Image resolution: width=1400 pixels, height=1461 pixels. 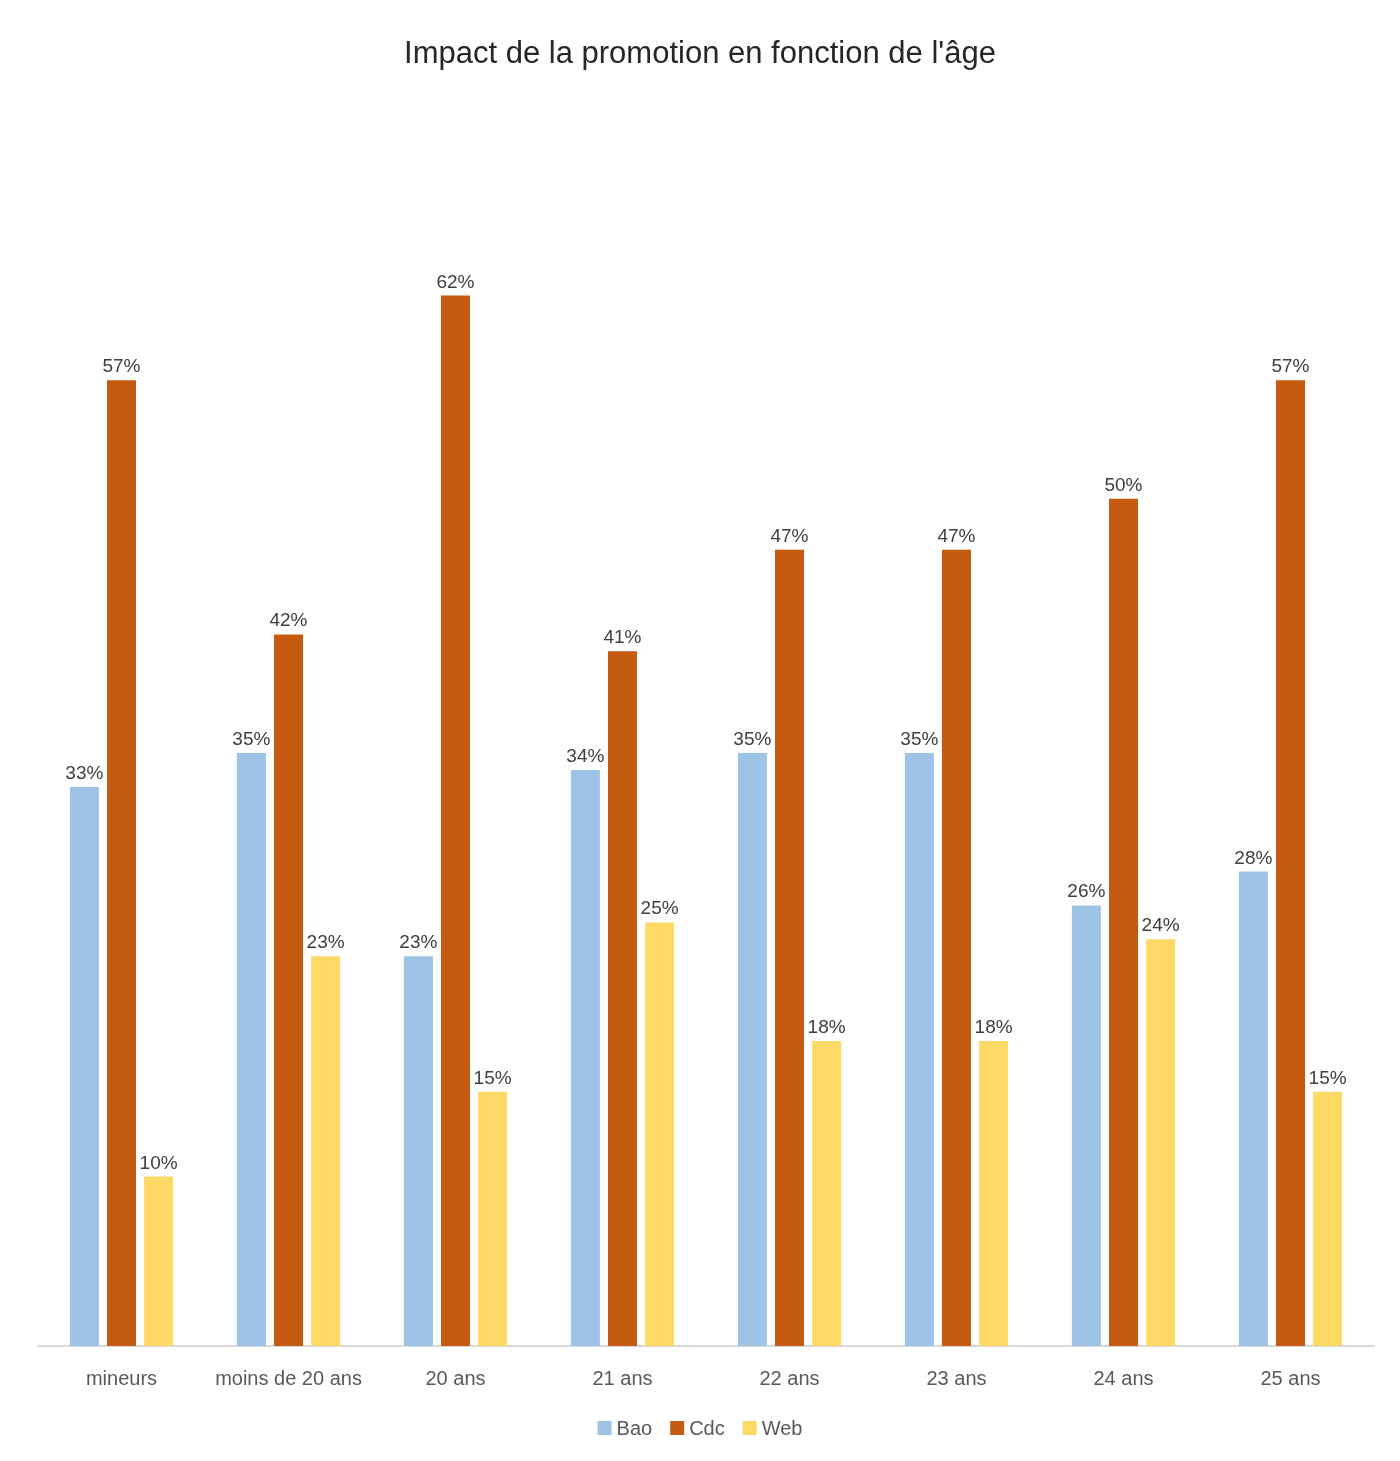 What do you see at coordinates (622, 1378) in the screenshot?
I see `x-tick-label: 21 ans` at bounding box center [622, 1378].